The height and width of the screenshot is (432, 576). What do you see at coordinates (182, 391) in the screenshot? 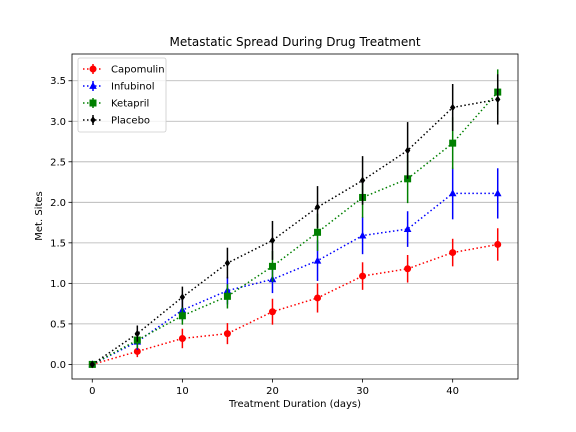
I see `x-tick-label: 10` at bounding box center [182, 391].